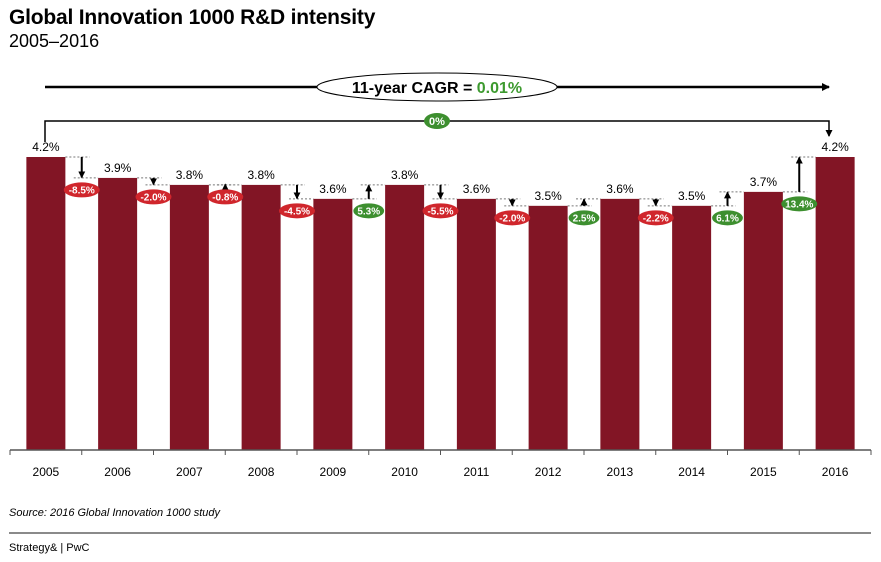  What do you see at coordinates (763, 472) in the screenshot?
I see `x-tick-label: 2015` at bounding box center [763, 472].